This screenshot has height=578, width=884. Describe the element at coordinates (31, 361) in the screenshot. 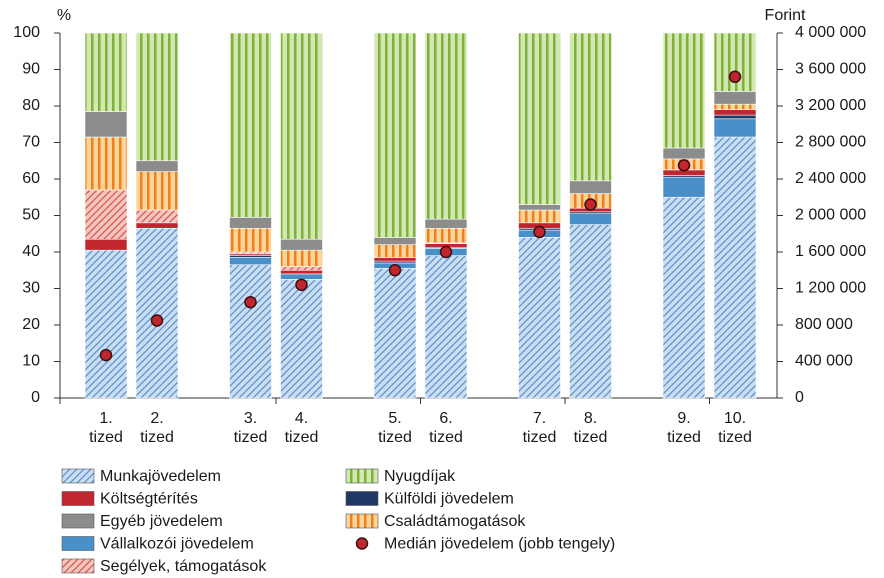

I see `y-tick-label: 10` at that location.